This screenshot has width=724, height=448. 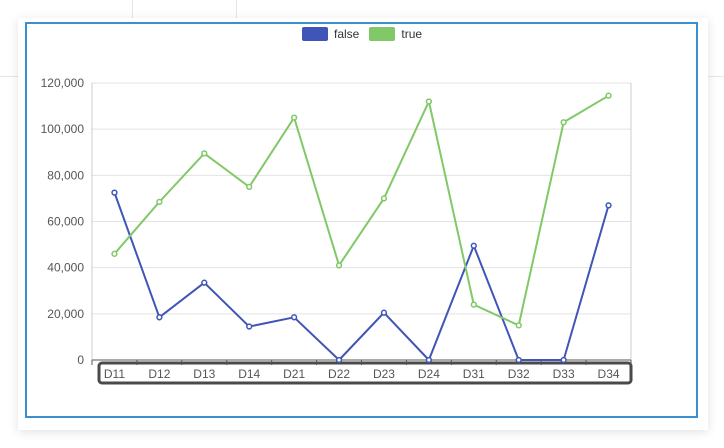 What do you see at coordinates (204, 374) in the screenshot?
I see `x-tick-label: D13` at bounding box center [204, 374].